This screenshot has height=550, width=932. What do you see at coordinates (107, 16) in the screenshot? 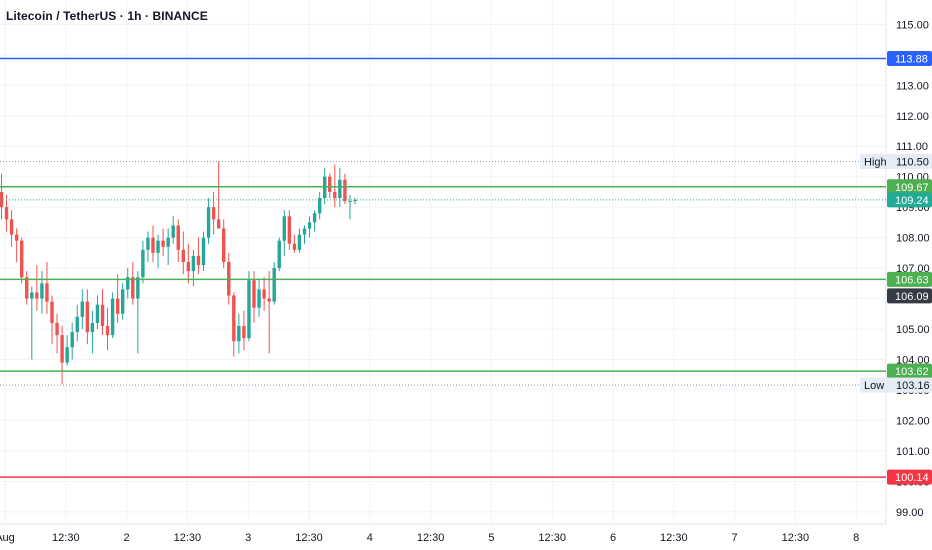
I see `chart-title: Litecoin / TetherUS · 1h · BINANCE` at bounding box center [107, 16].